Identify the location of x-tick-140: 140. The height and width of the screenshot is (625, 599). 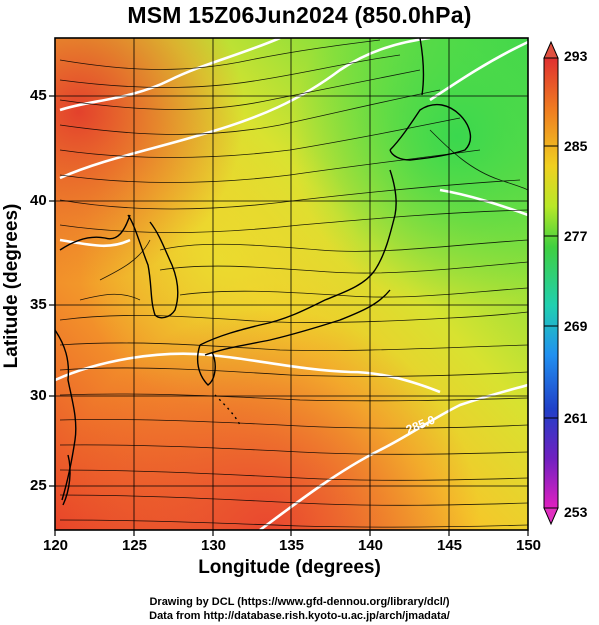
(371, 545).